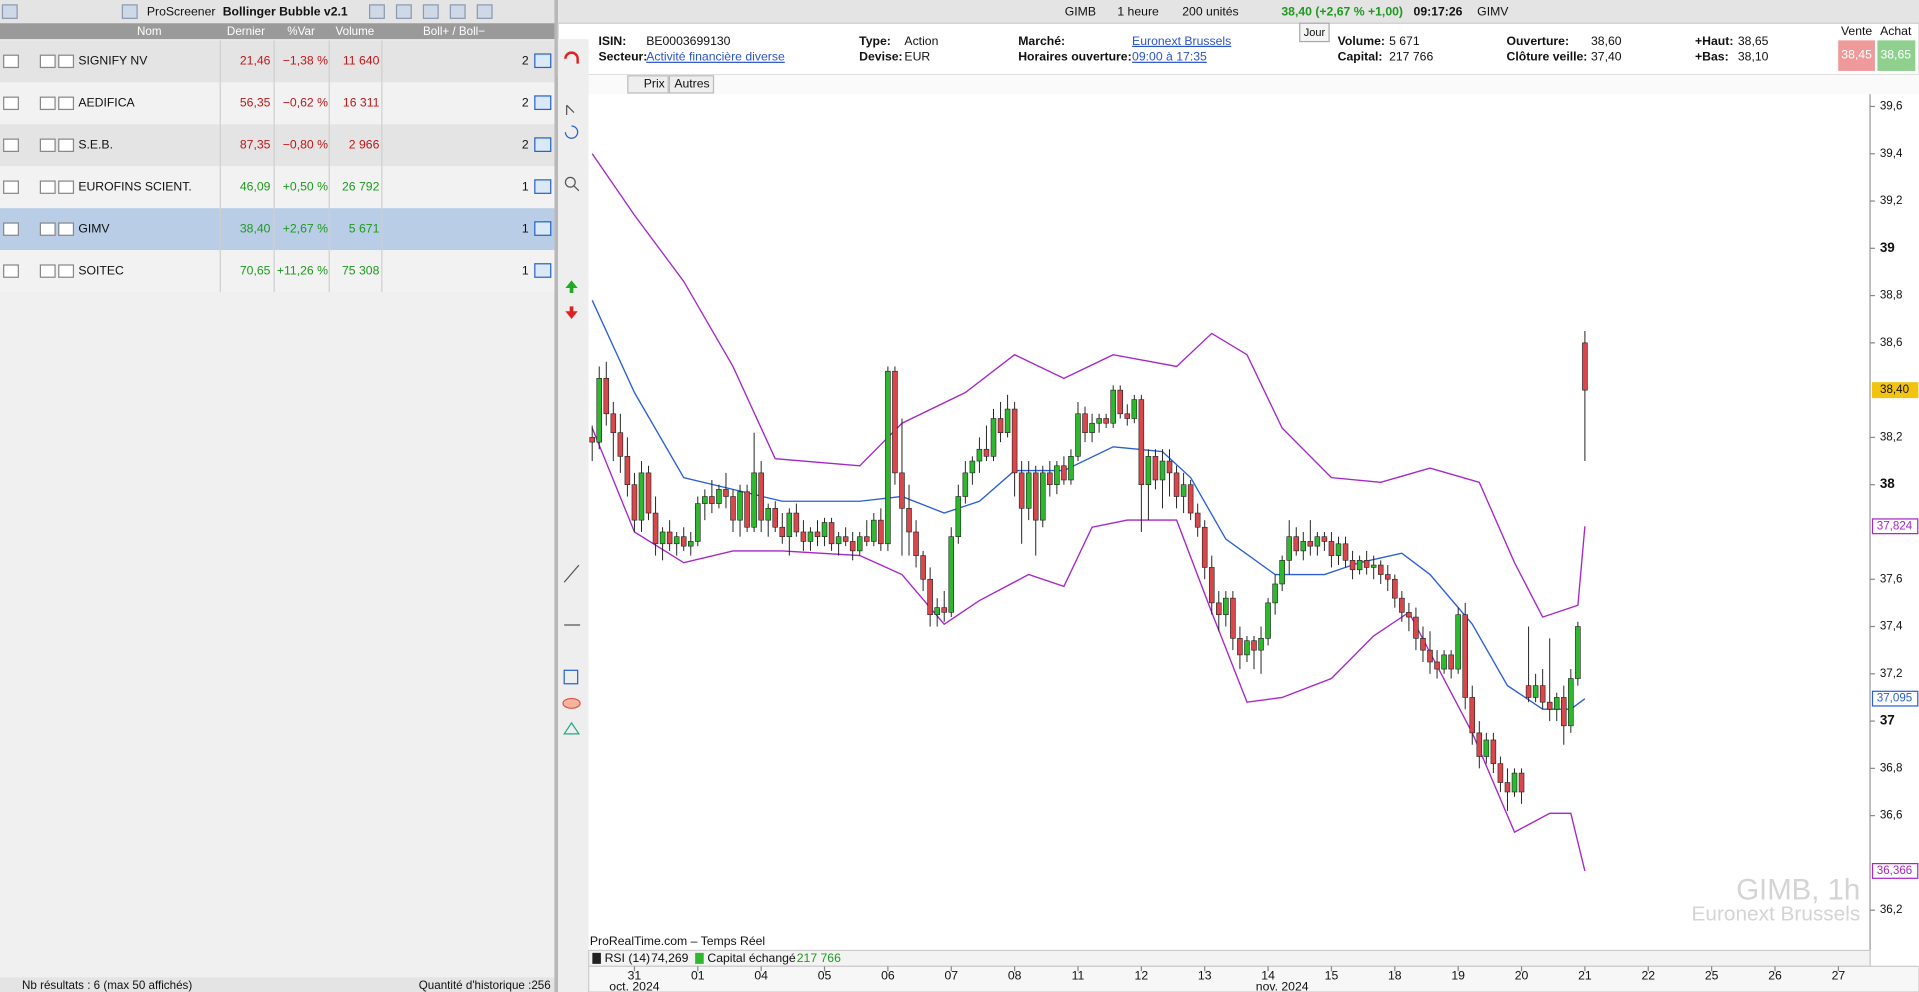 The width and height of the screenshot is (1919, 992). I want to click on day-button, so click(1314, 32).